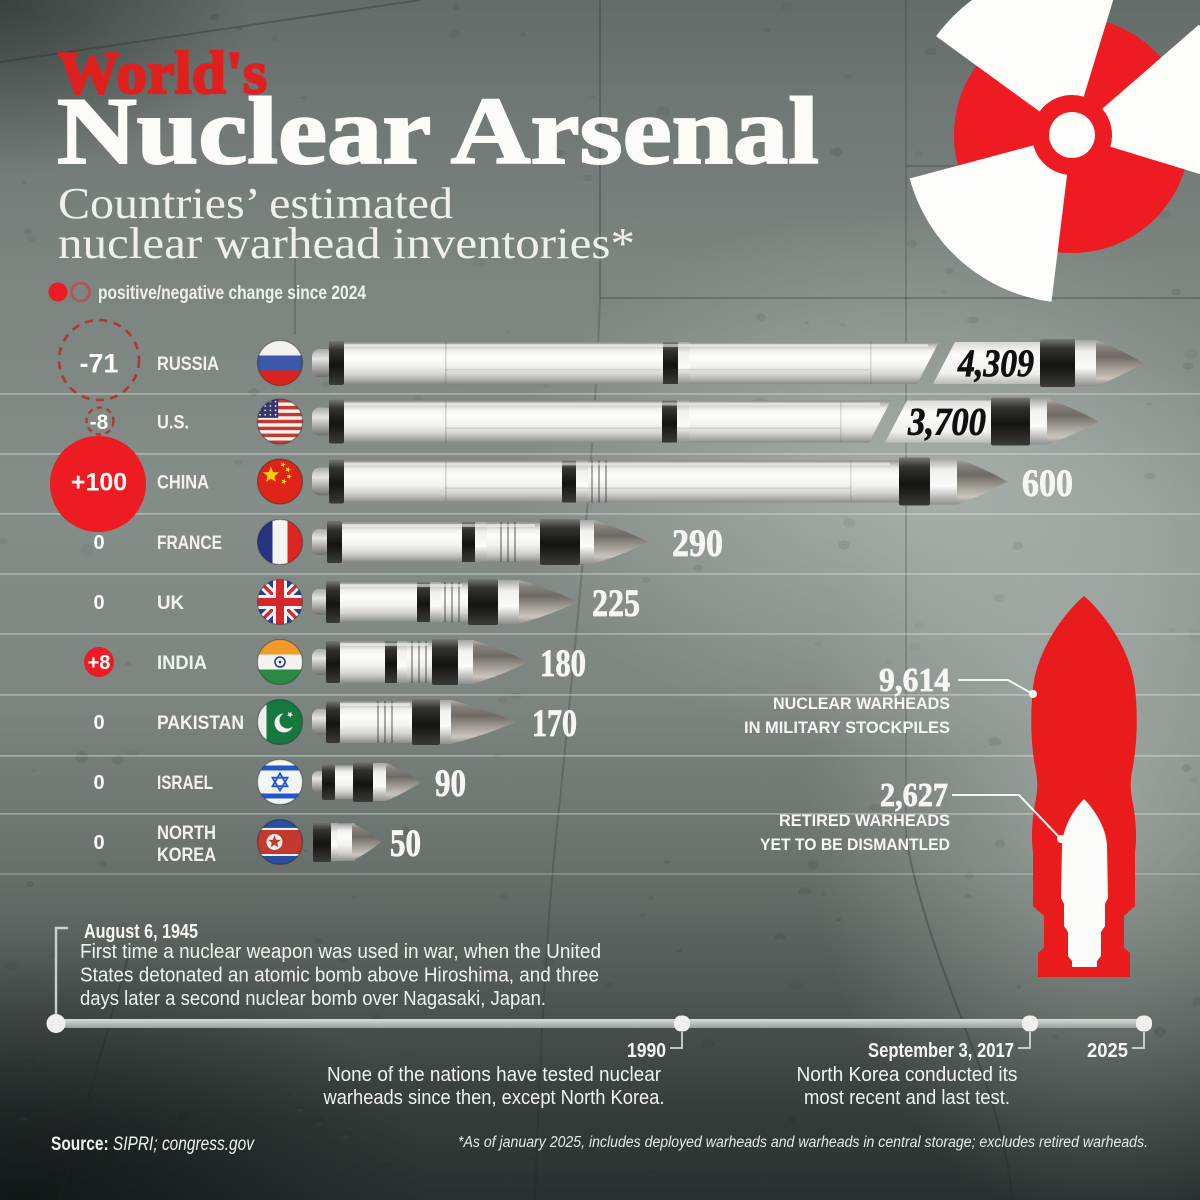  Describe the element at coordinates (995, 363) in the screenshot. I see `svg-text: 4,309` at that location.